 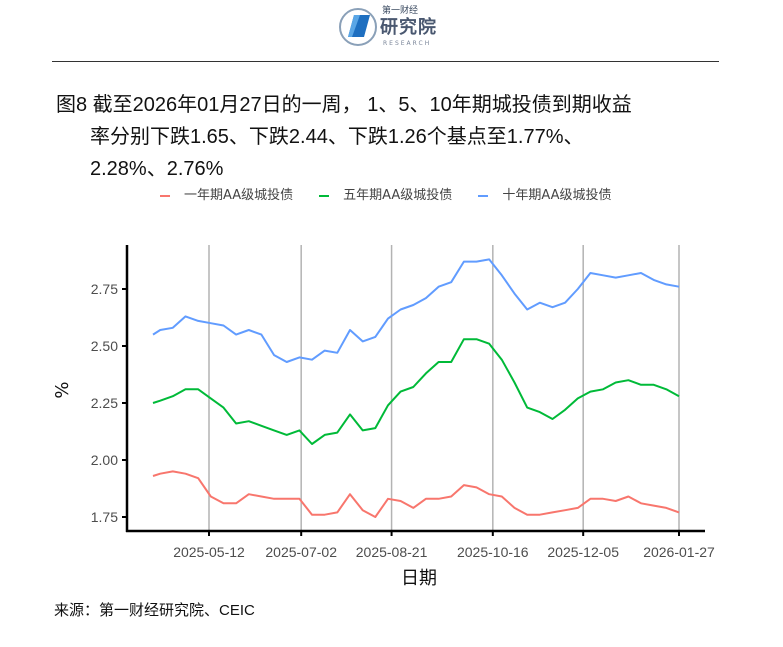 I want to click on logo: 第一财经 研究院 RESEARCH, so click(x=398, y=28).